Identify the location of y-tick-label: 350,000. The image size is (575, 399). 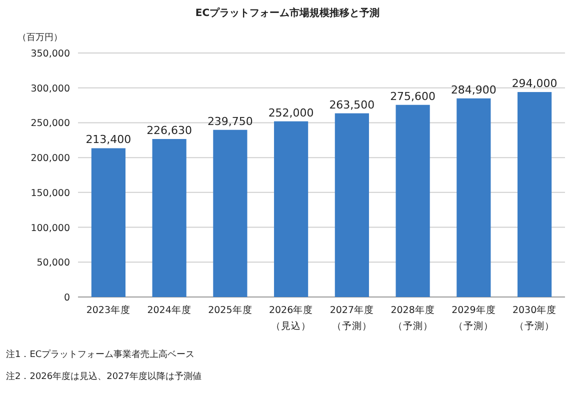
(50, 54).